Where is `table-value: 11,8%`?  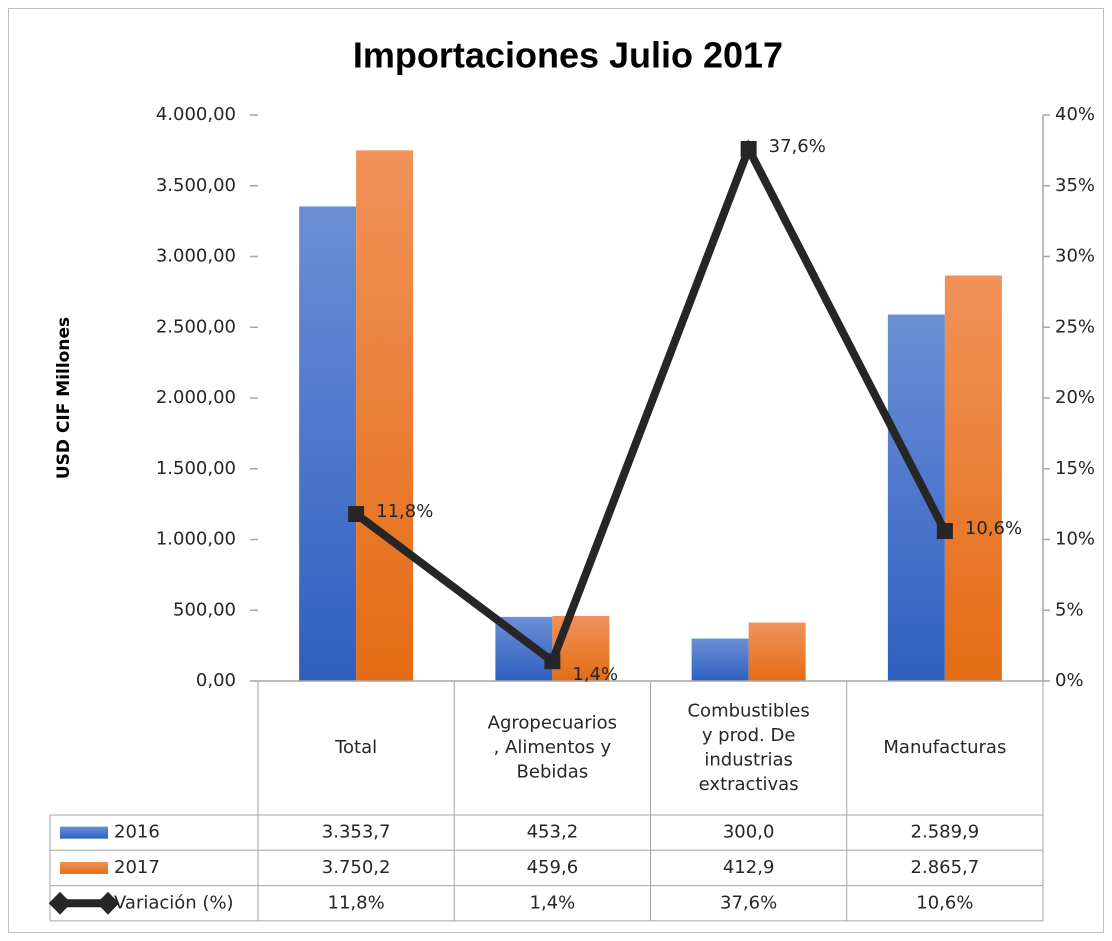
table-value: 11,8% is located at coordinates (356, 902).